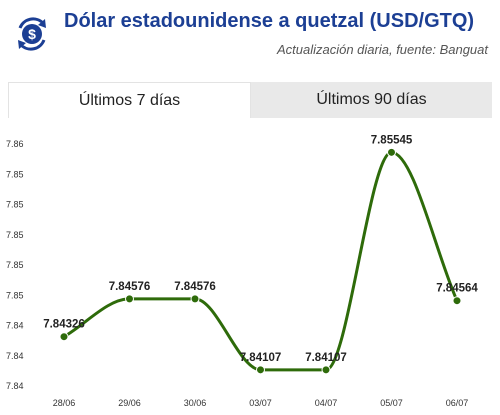 This screenshot has height=415, width=500. What do you see at coordinates (260, 403) in the screenshot?
I see `x-tick-label: 03/07` at bounding box center [260, 403].